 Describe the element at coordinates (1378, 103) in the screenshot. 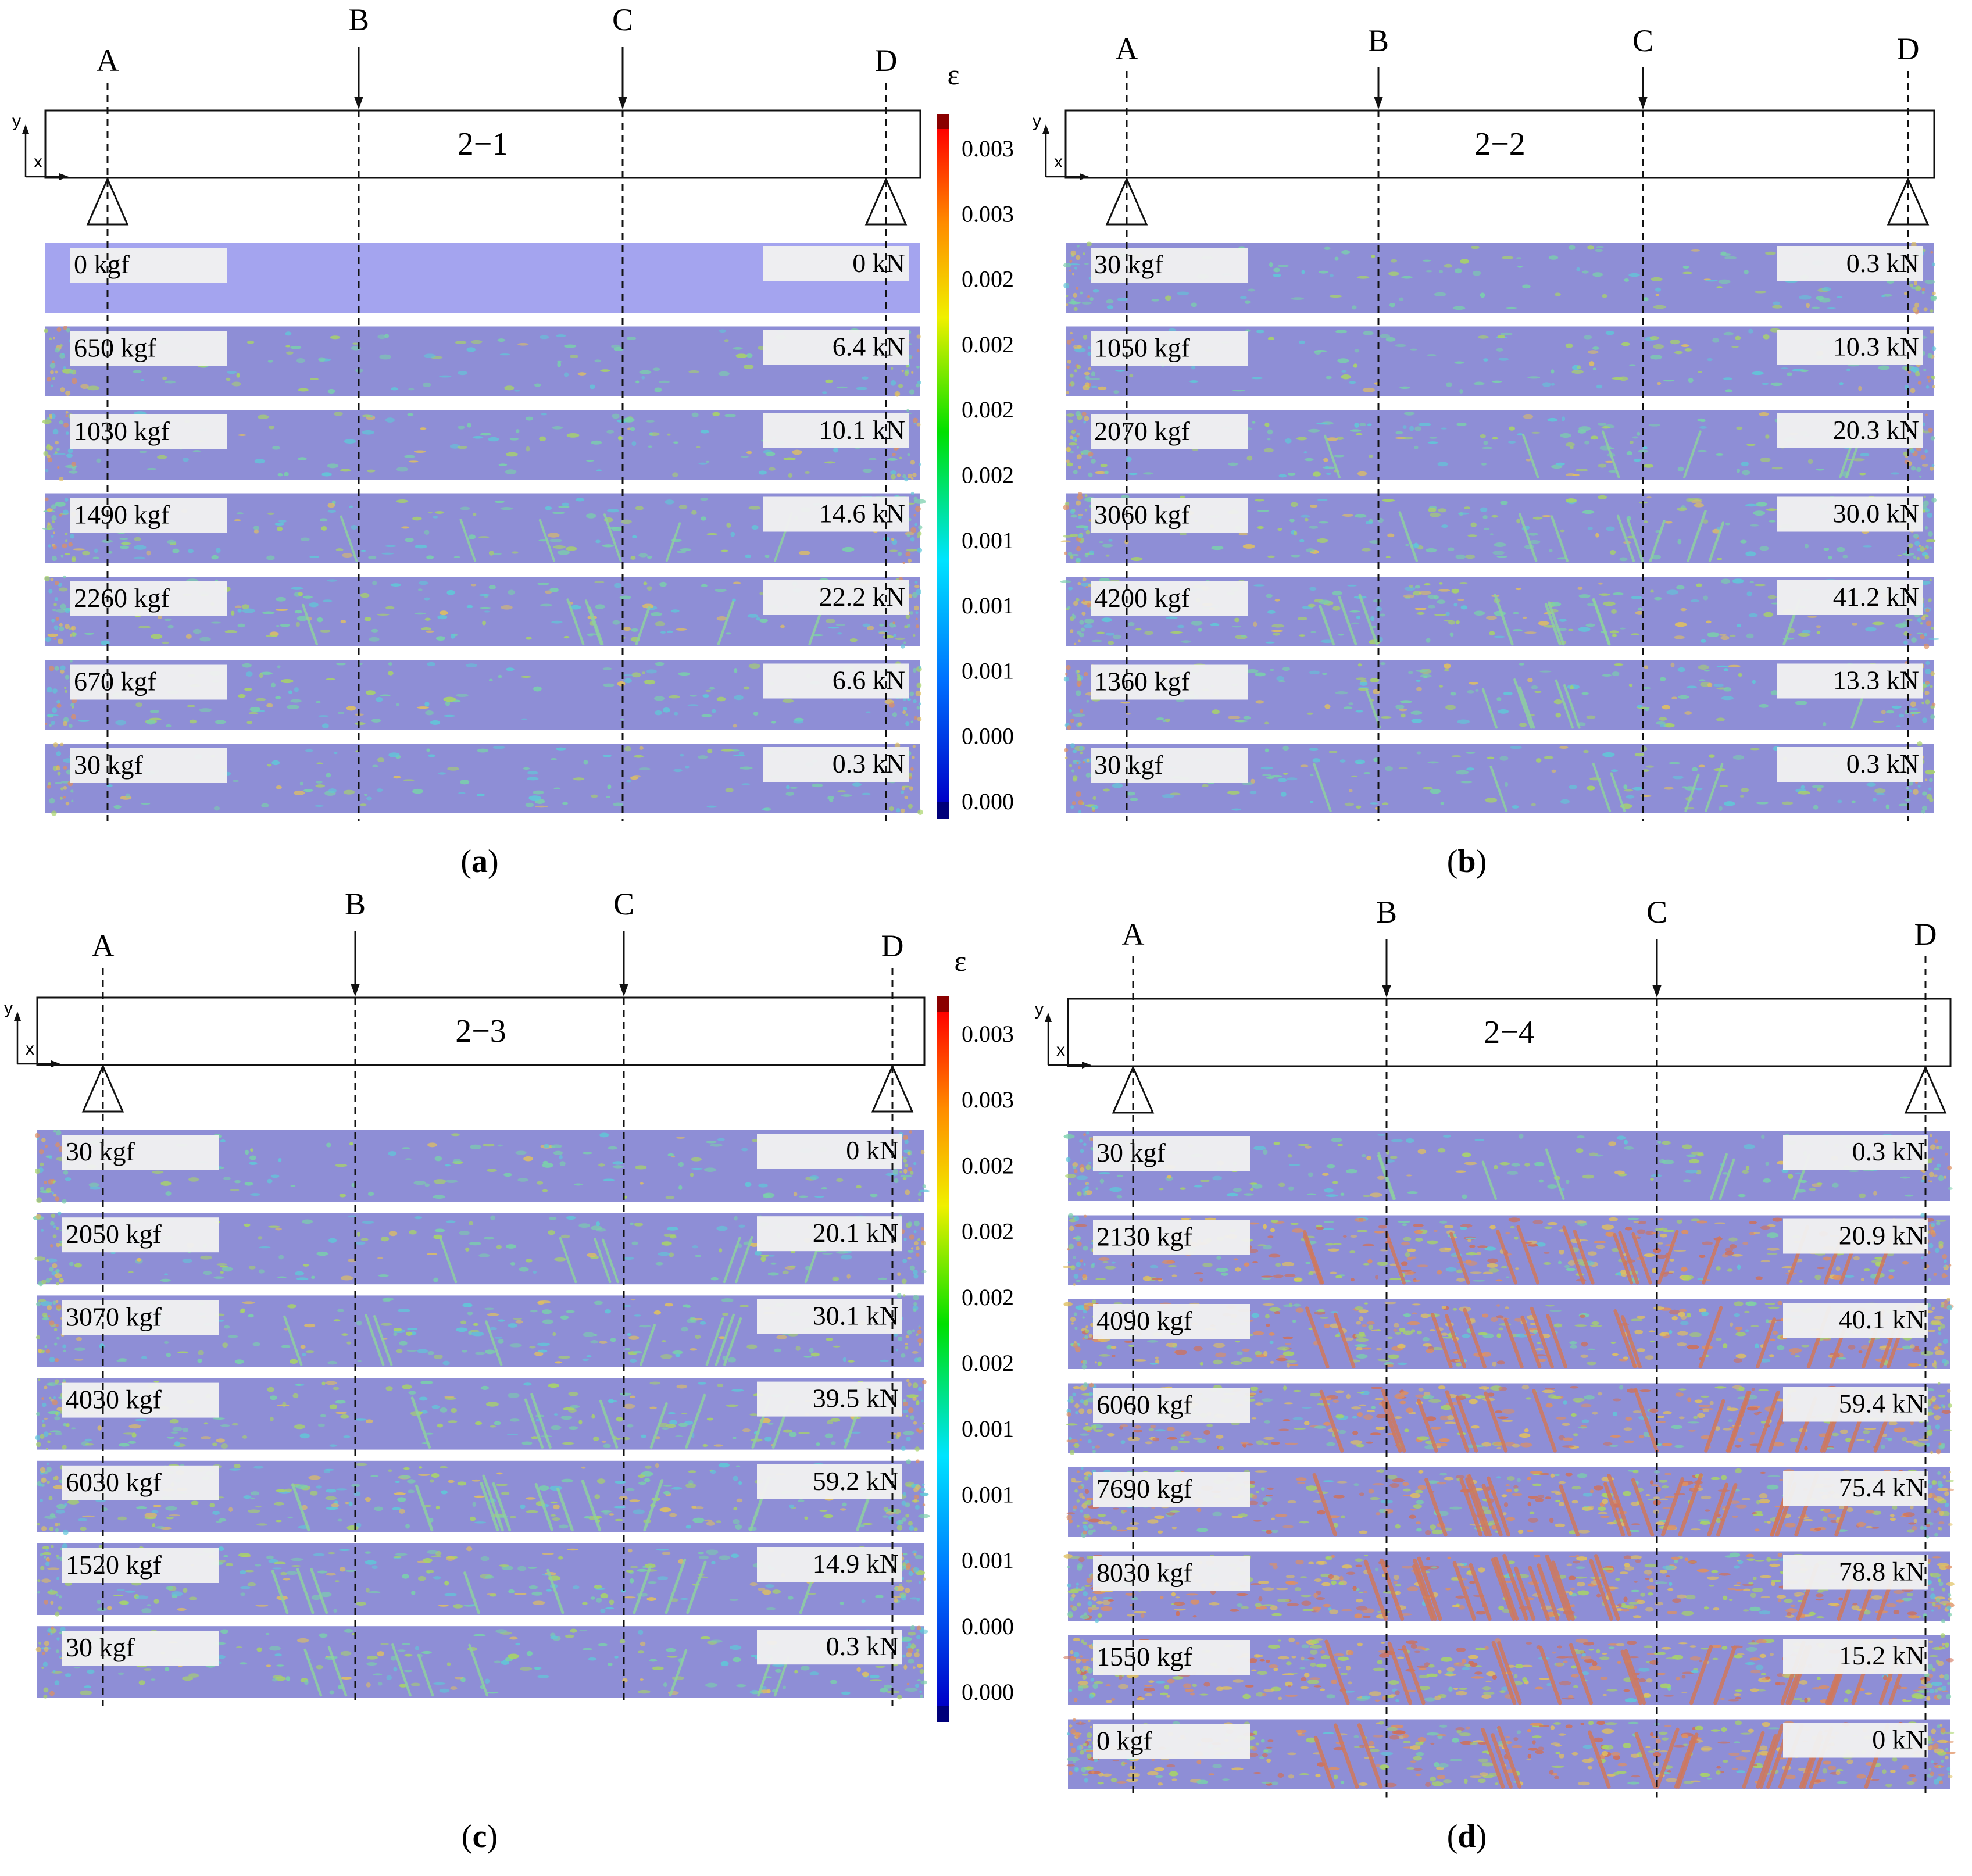

I see `load-arrowhead` at that location.